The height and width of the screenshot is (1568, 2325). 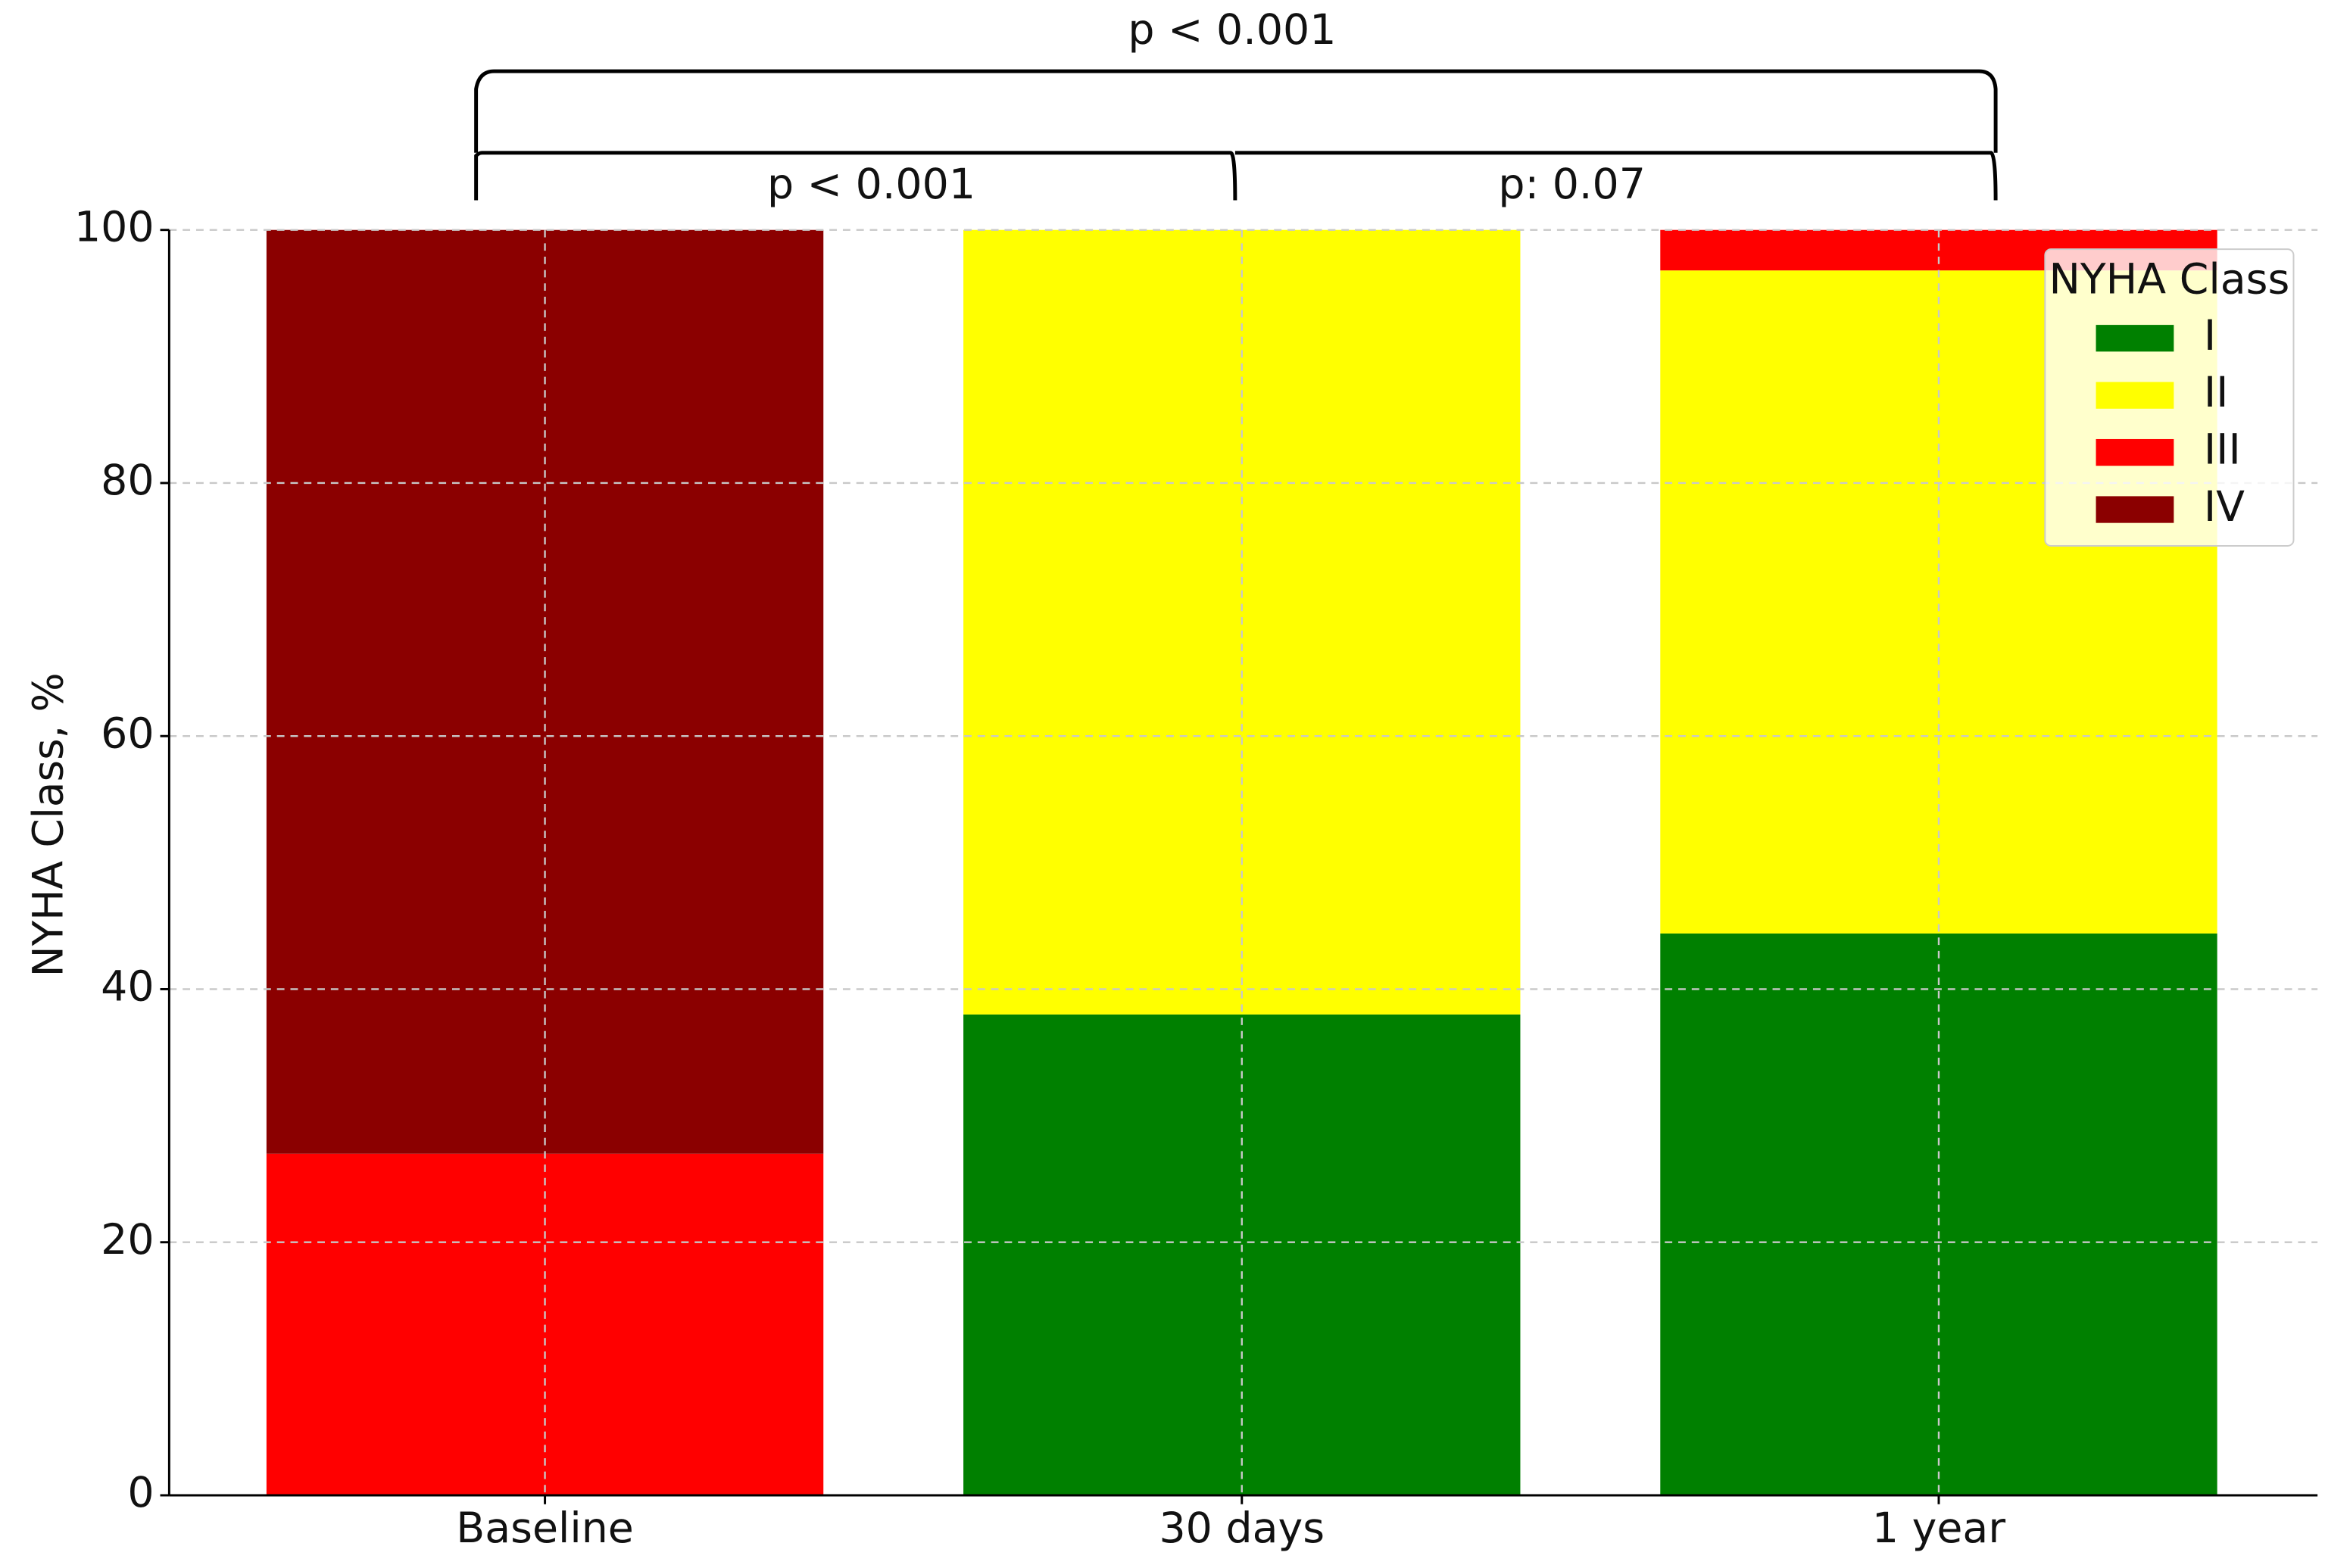 I want to click on legend-label: II, so click(x=2216, y=392).